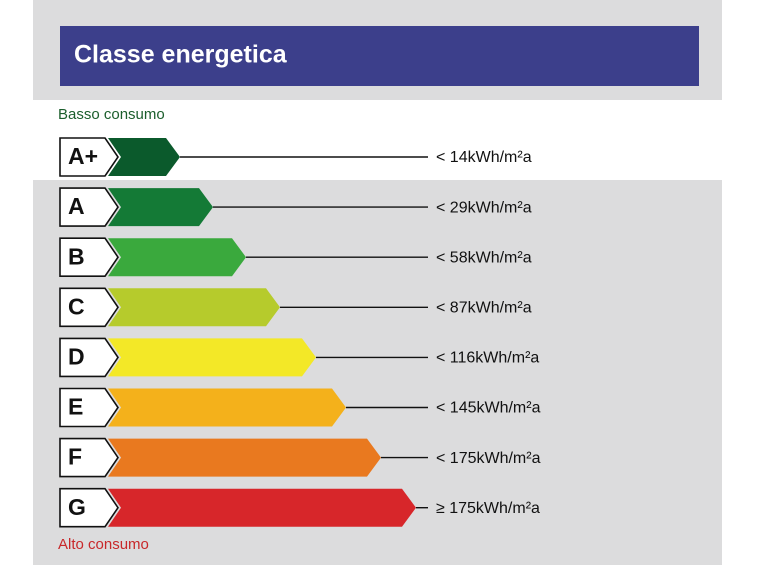 The width and height of the screenshot is (757, 565). What do you see at coordinates (379, 56) in the screenshot?
I see `title-bar` at bounding box center [379, 56].